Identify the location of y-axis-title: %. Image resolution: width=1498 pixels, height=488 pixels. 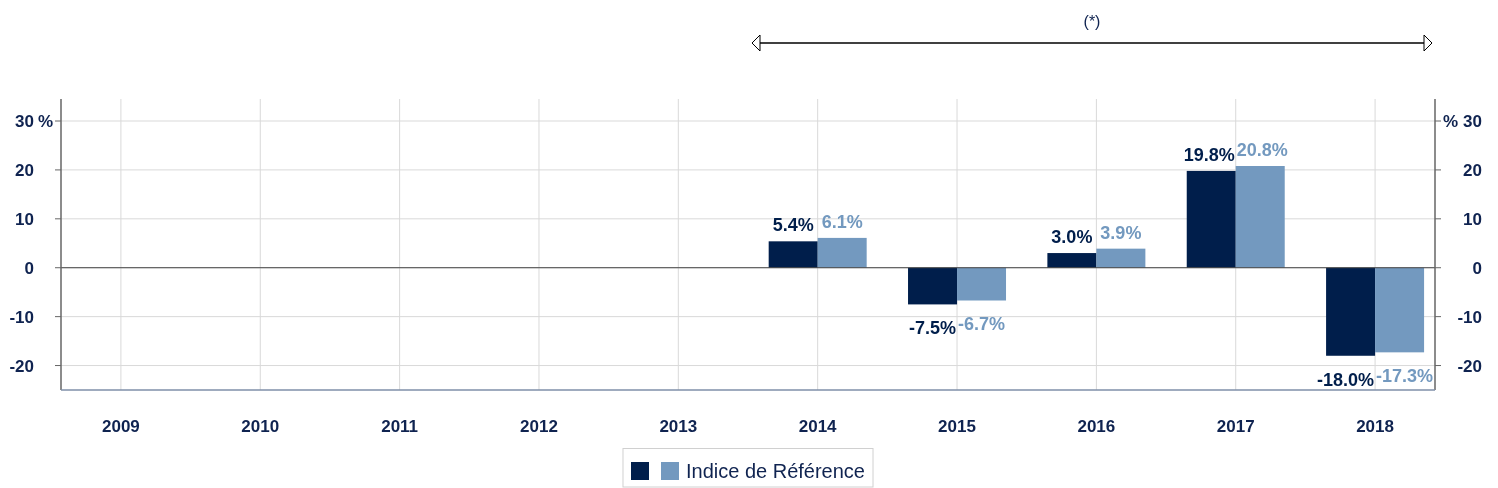
(45, 122).